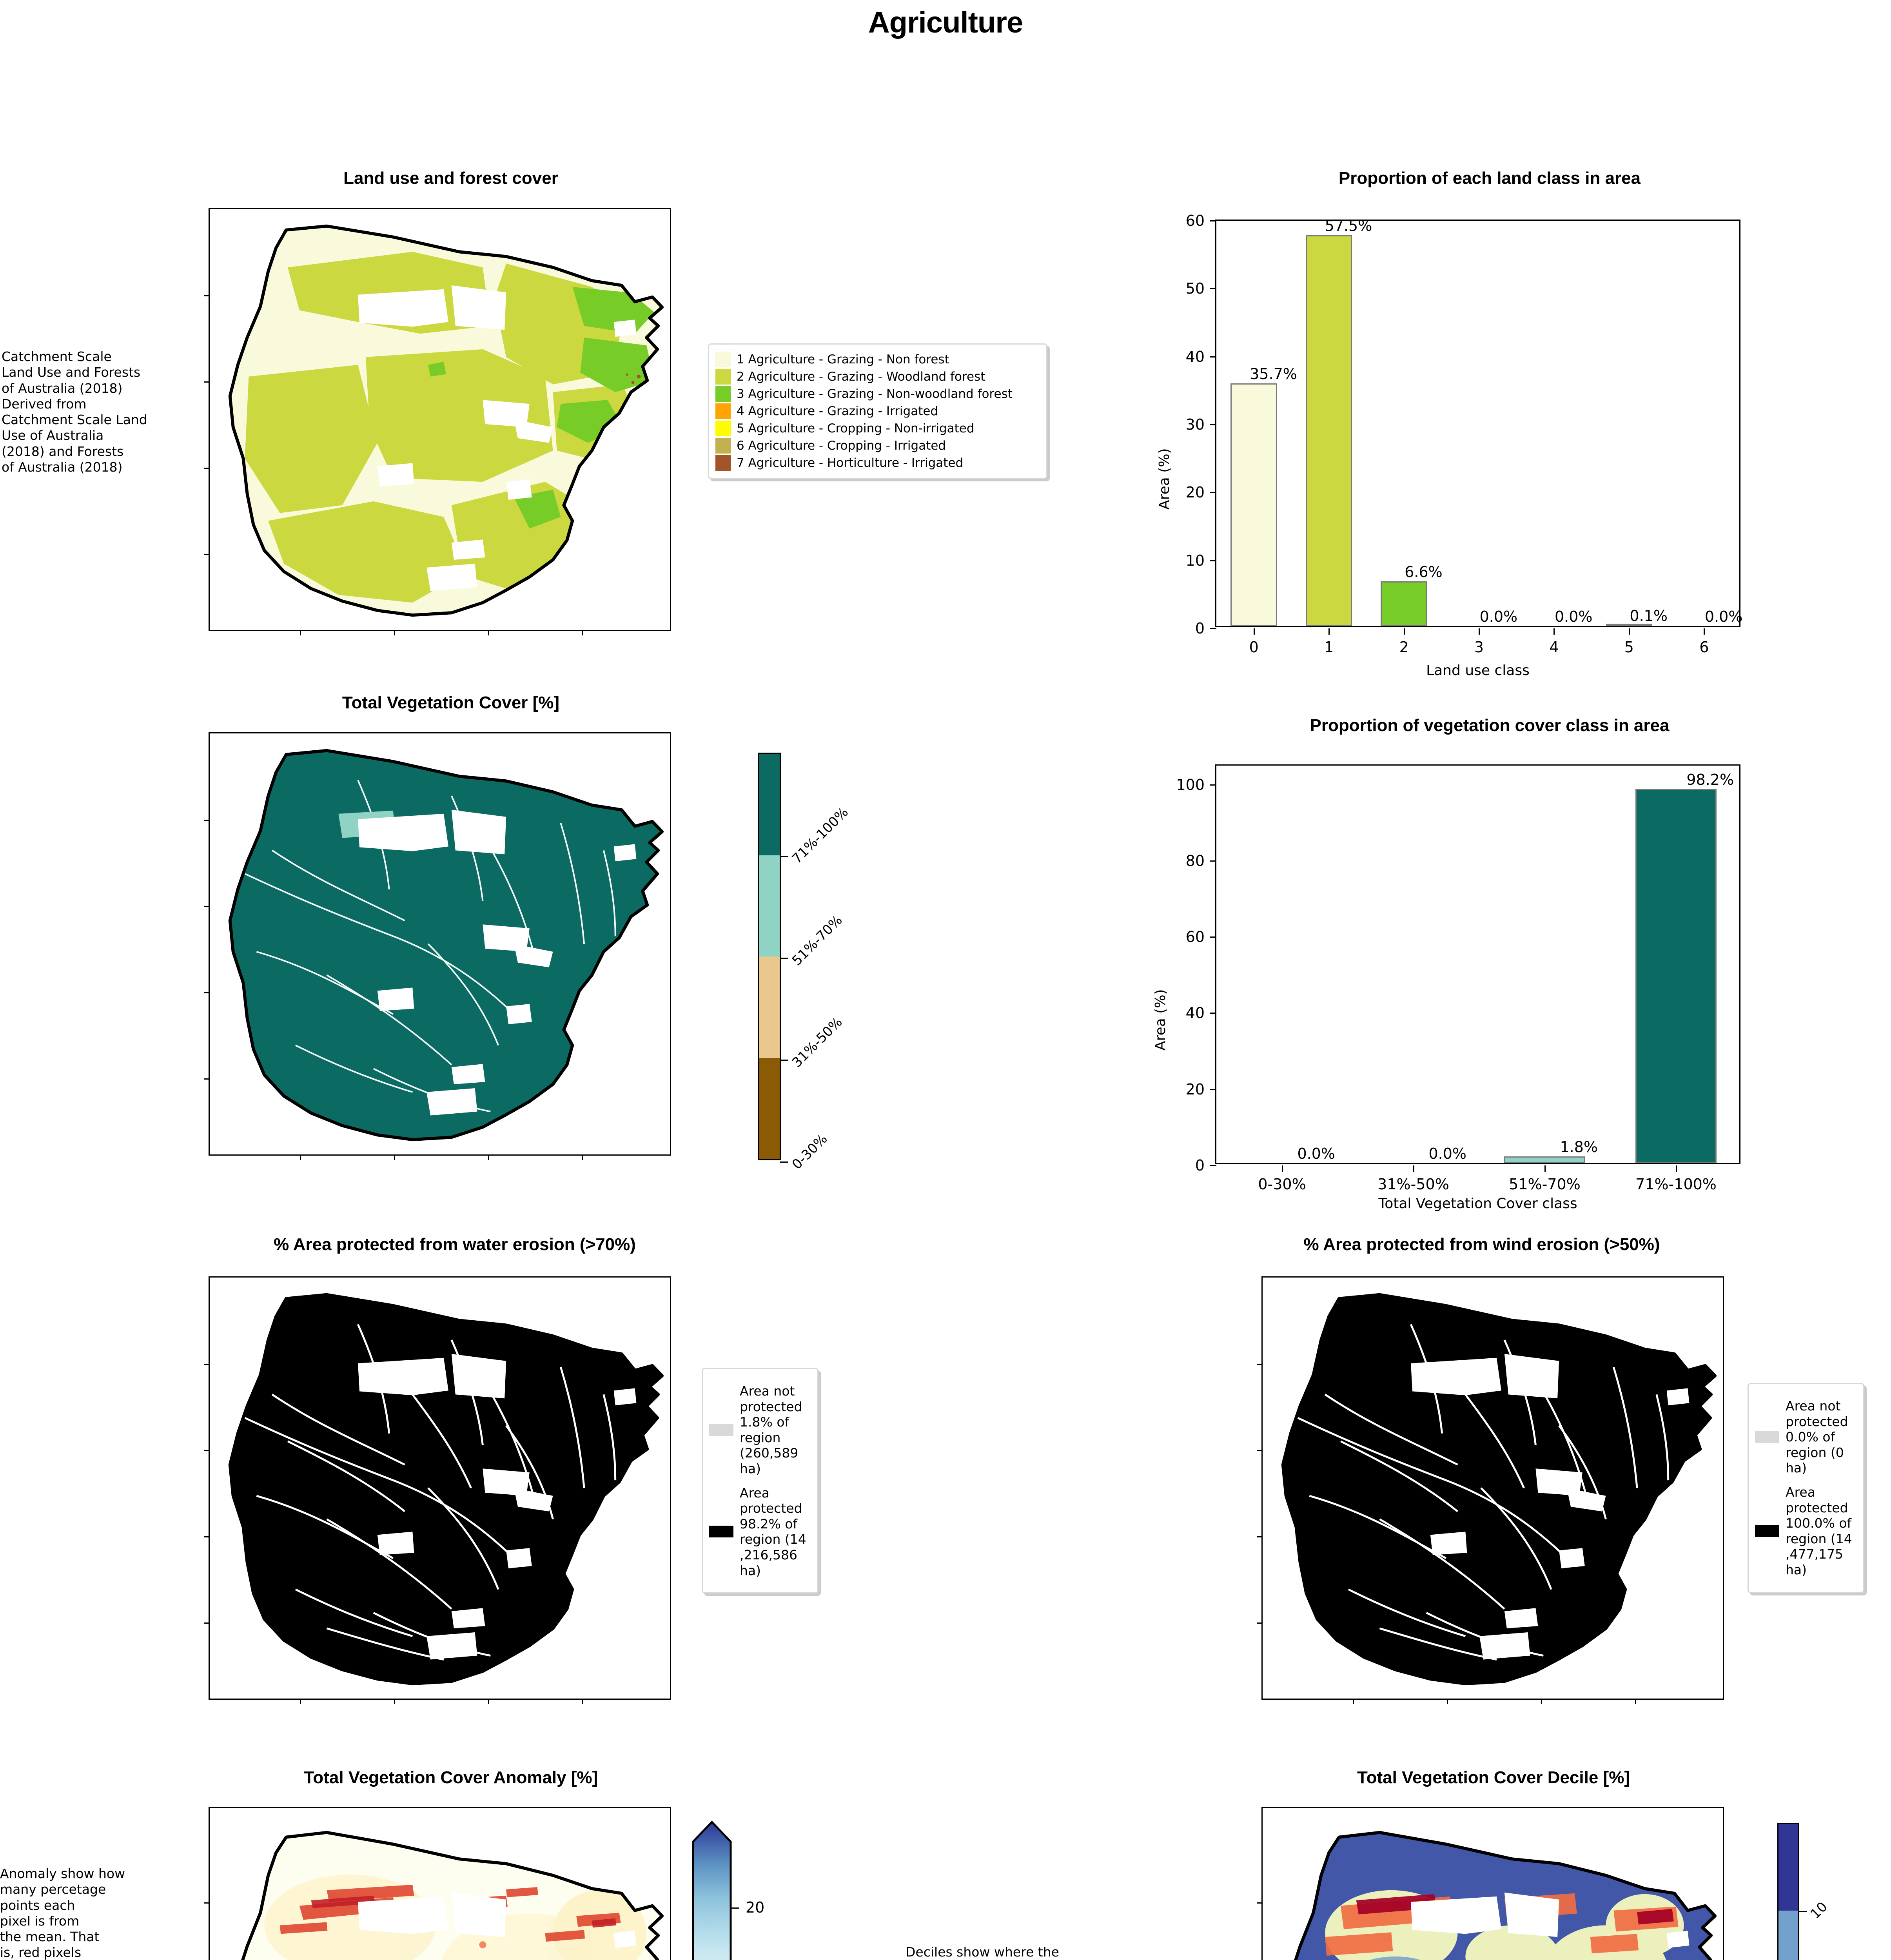 The image size is (1891, 1960). Describe the element at coordinates (877, 411) in the screenshot. I see `land-use-legend-item: 4 Agriculture - Grazing - Irrigated` at that location.